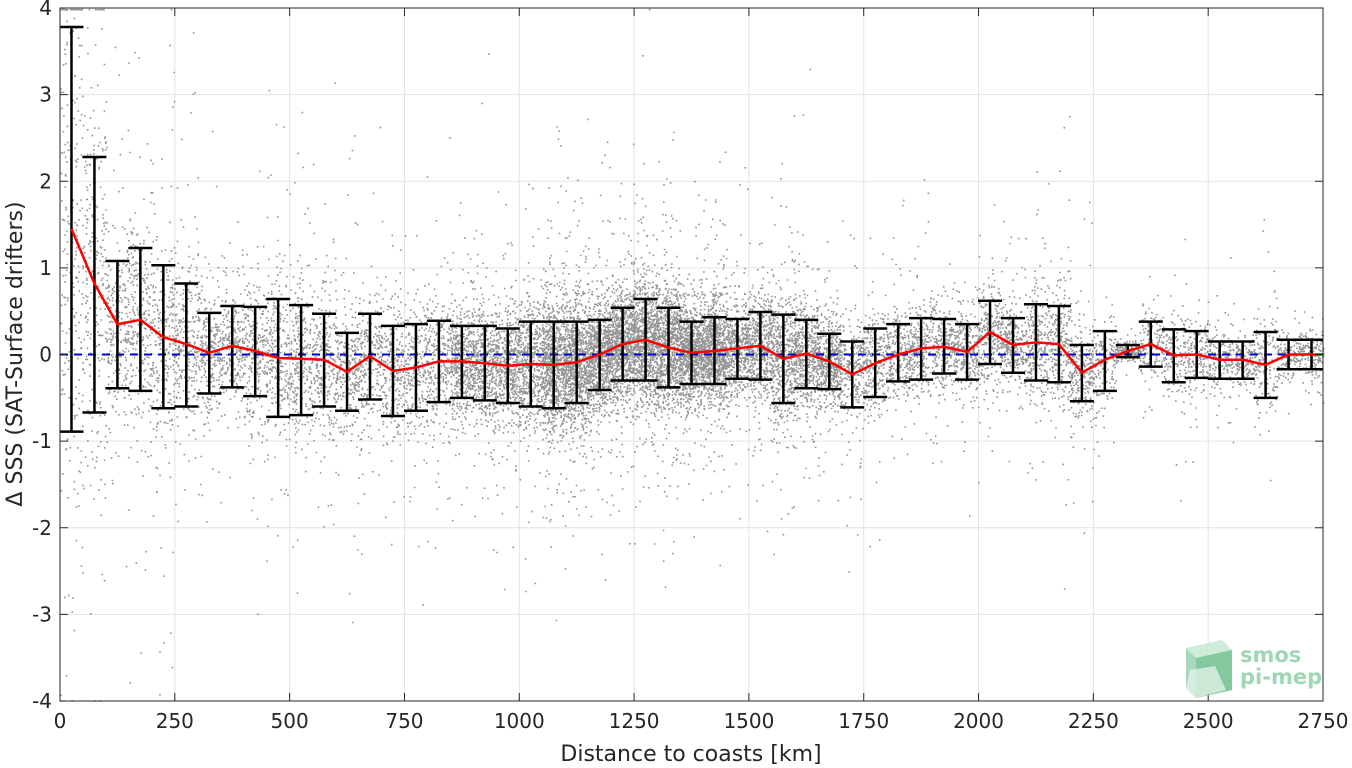 The height and width of the screenshot is (768, 1352). I want to click on x-tick-label: 2500, so click(1208, 721).